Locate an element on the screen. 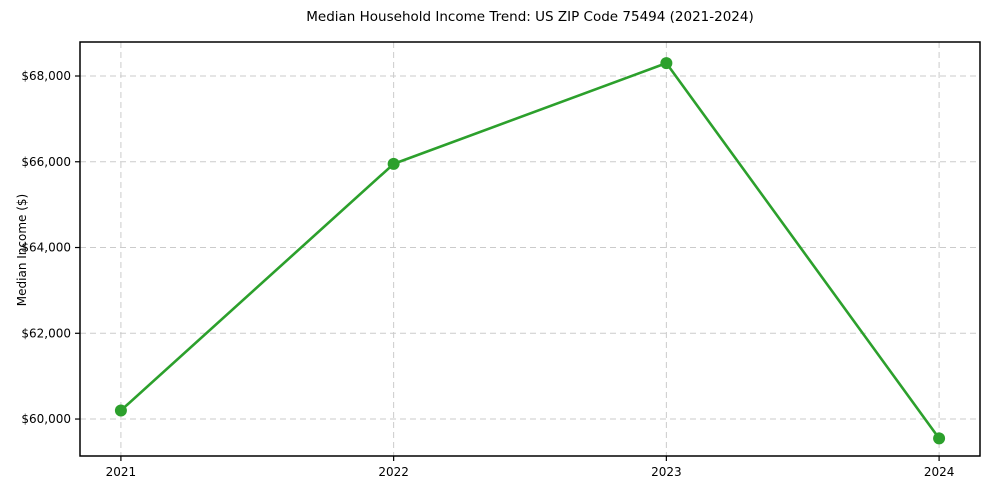  y-tick-label: $66,000 is located at coordinates (46, 162).